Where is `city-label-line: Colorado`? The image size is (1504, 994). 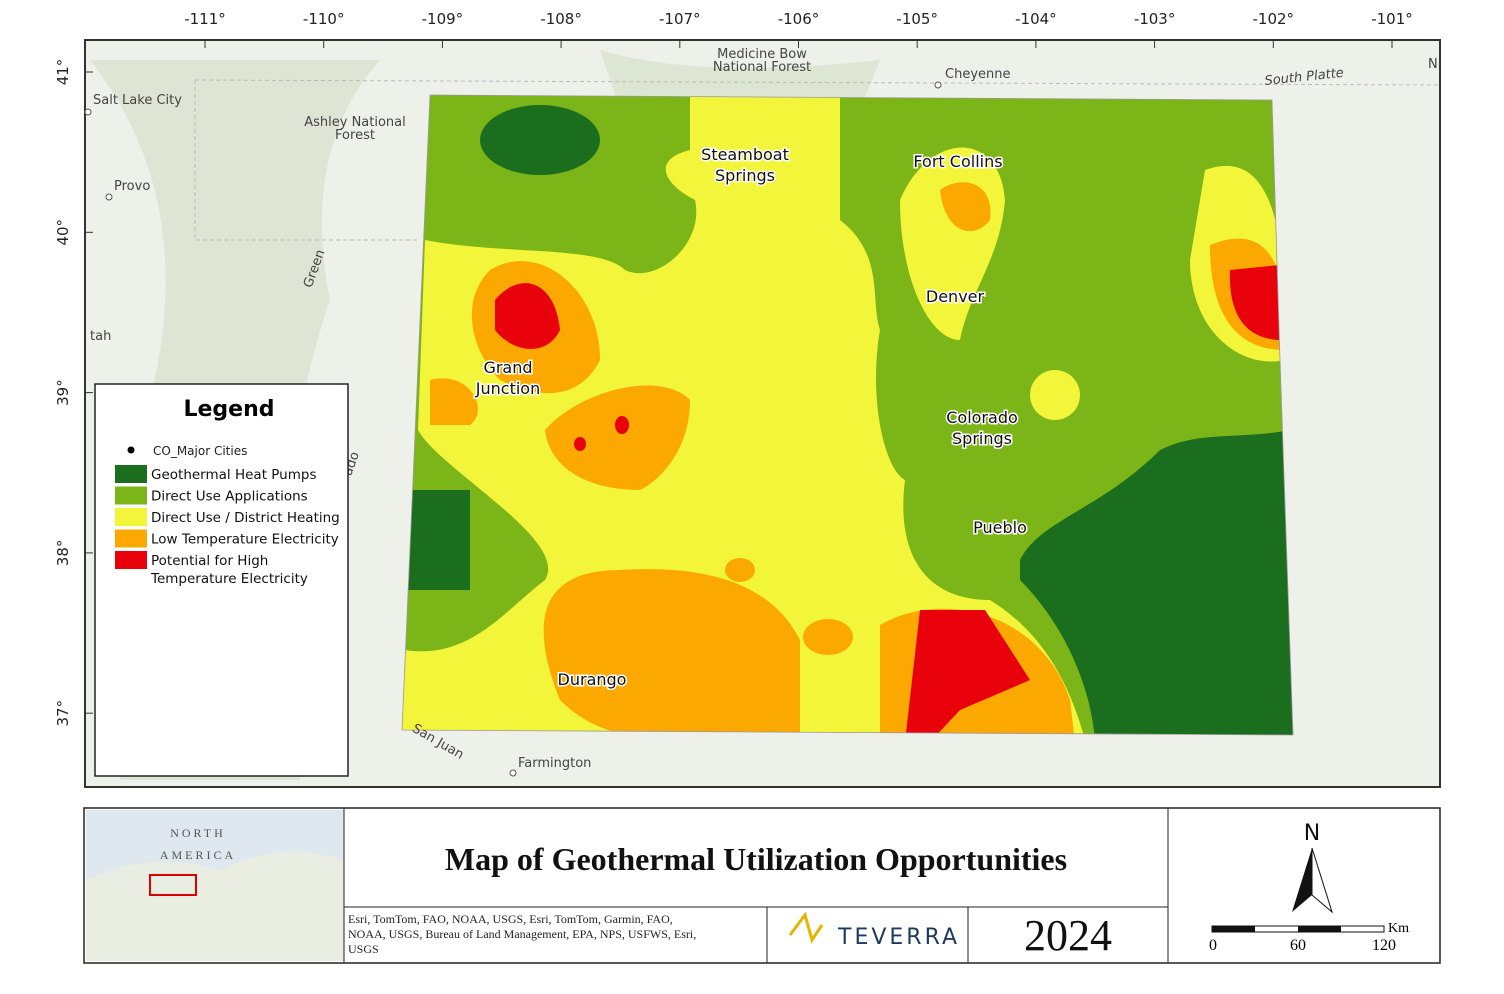
city-label-line: Colorado is located at coordinates (982, 417).